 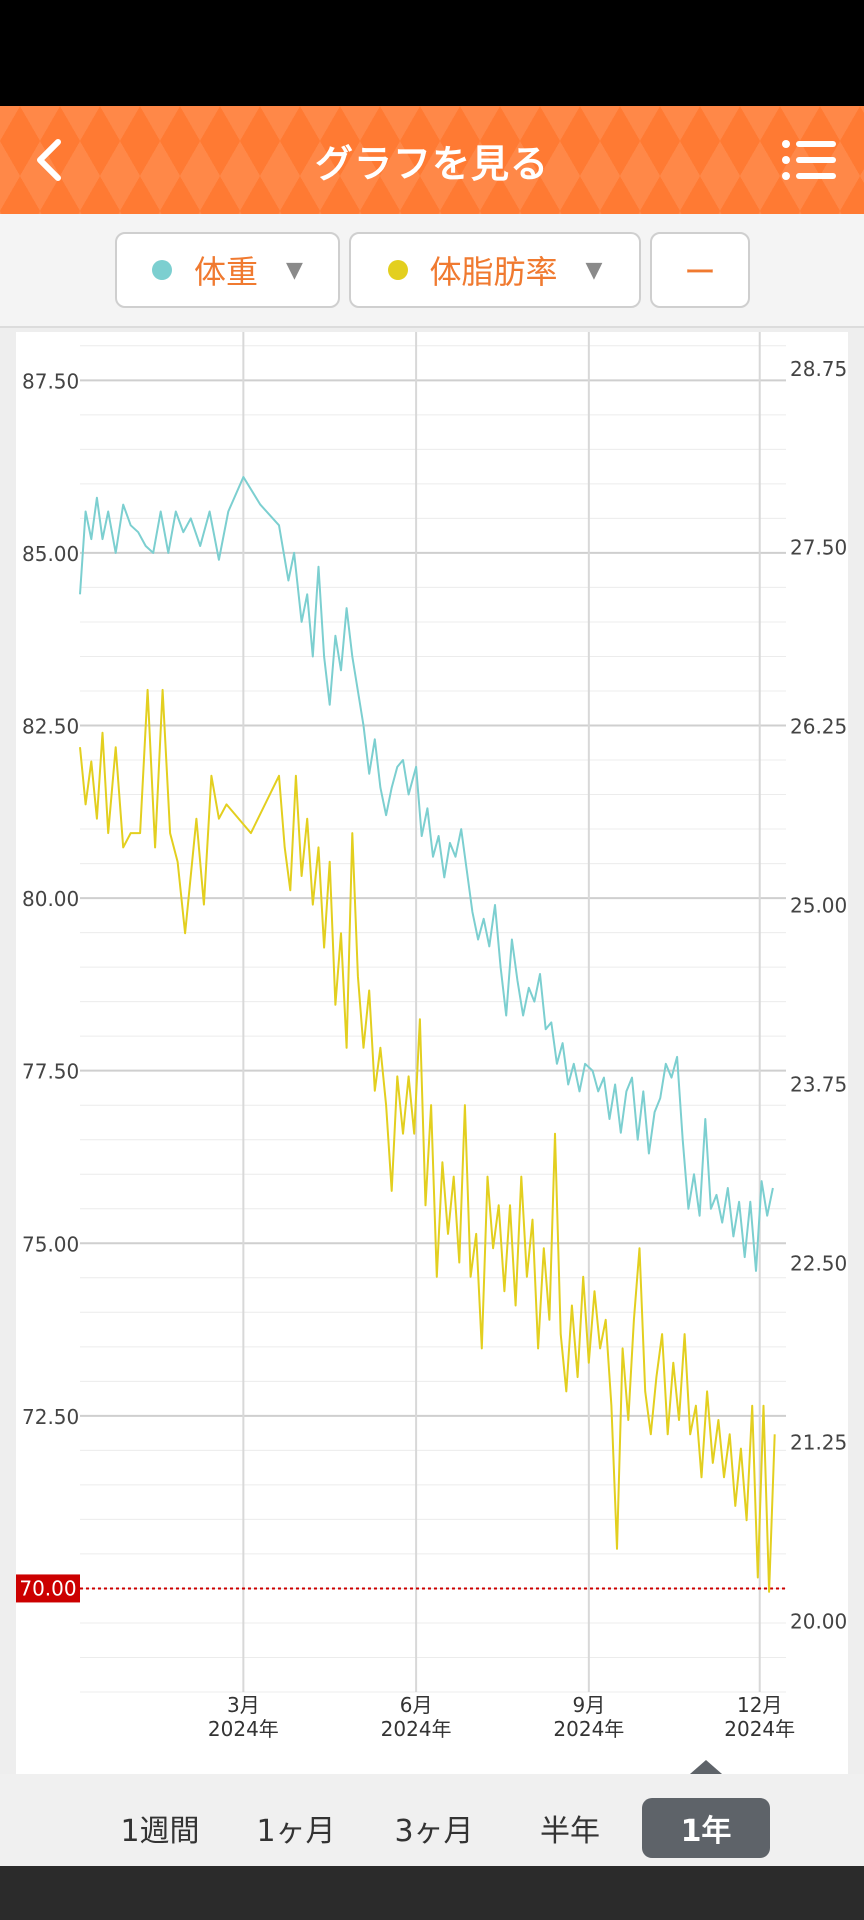 What do you see at coordinates (432, 53) in the screenshot?
I see `status-bar` at bounding box center [432, 53].